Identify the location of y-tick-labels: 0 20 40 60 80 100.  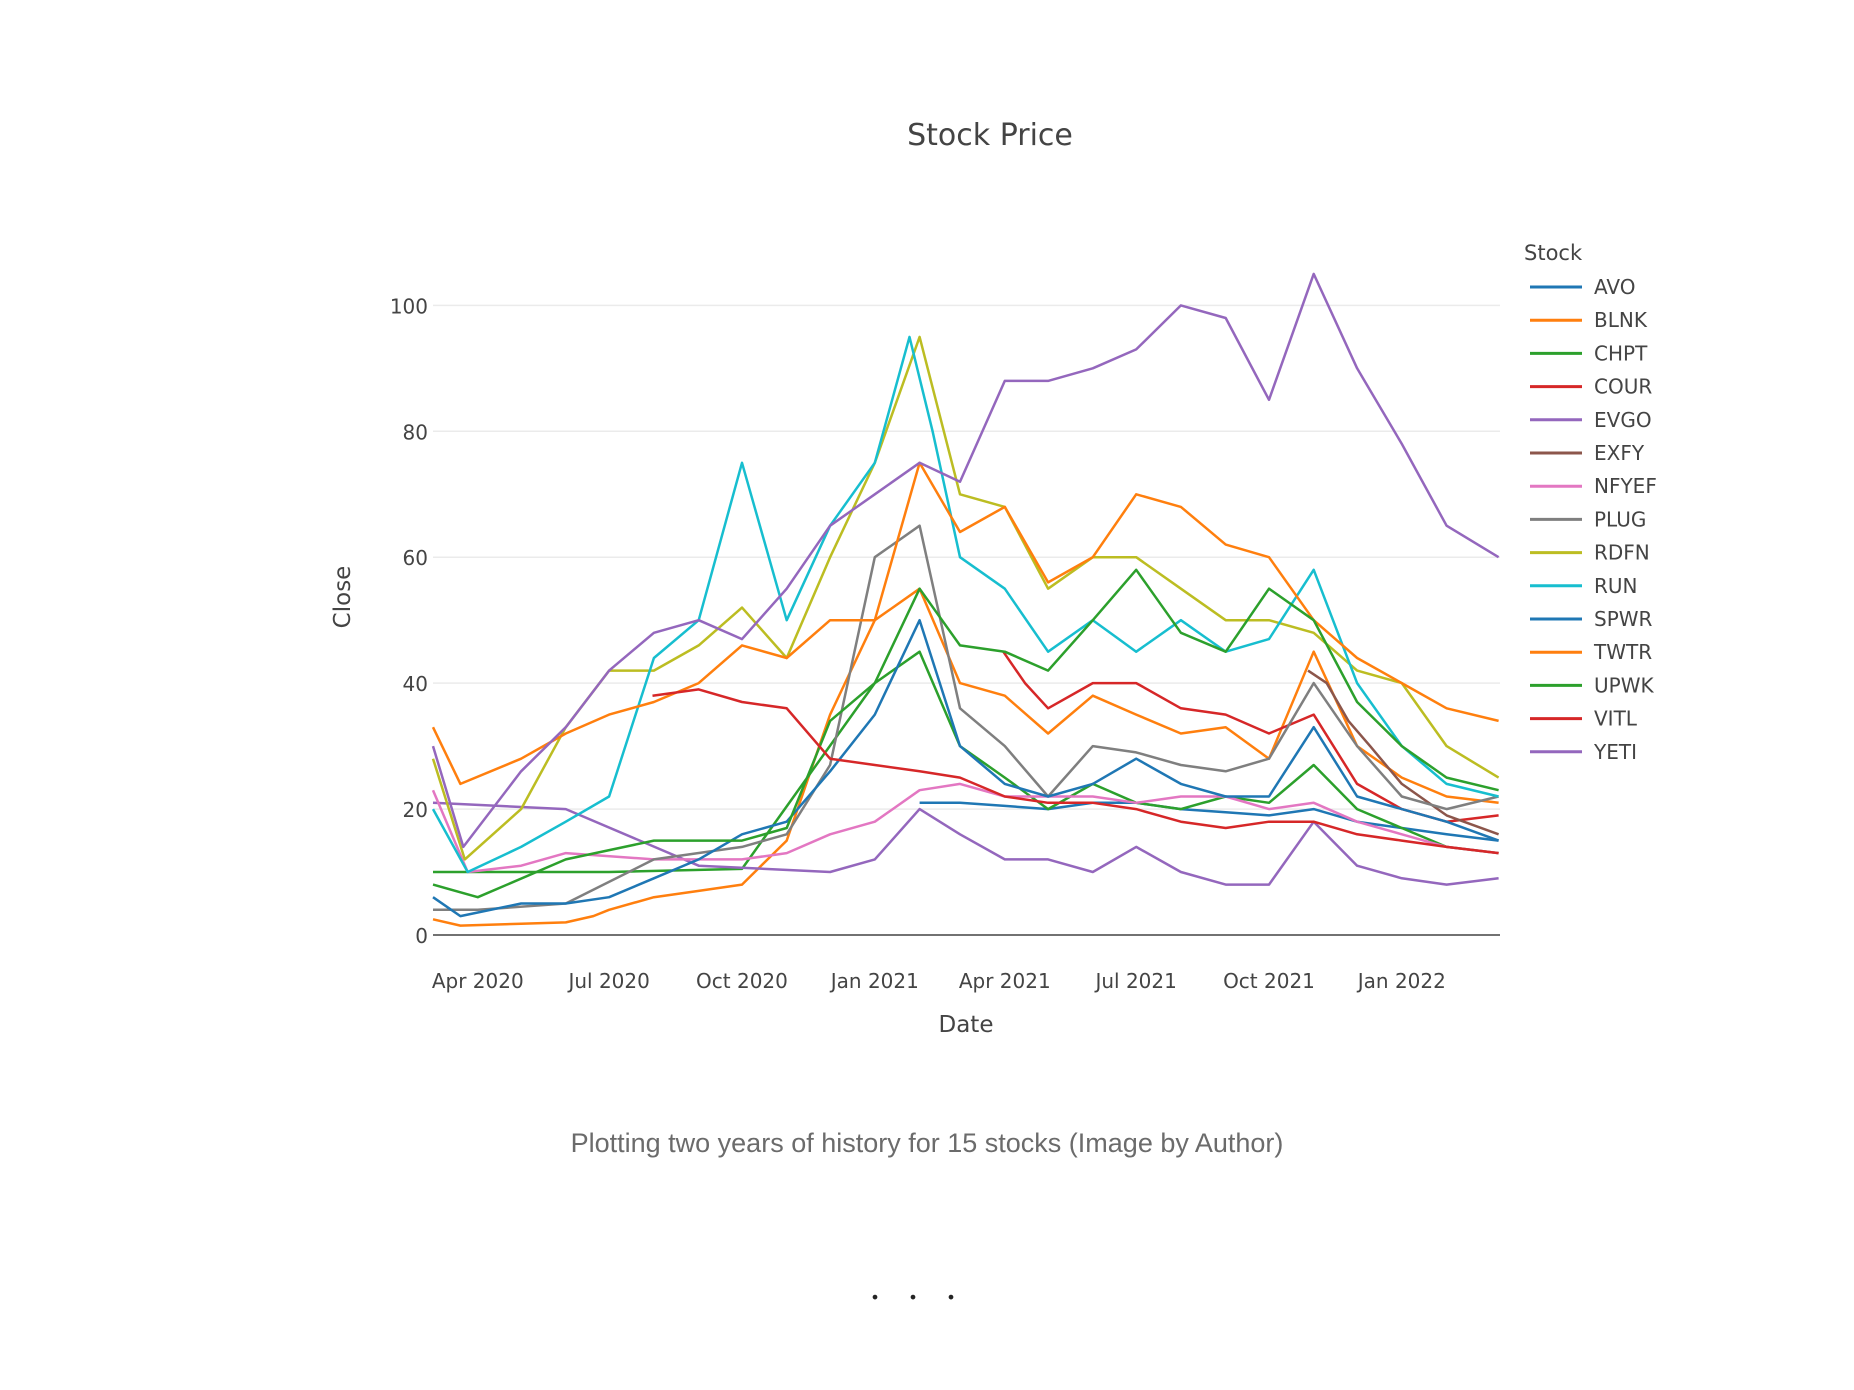
(409, 621).